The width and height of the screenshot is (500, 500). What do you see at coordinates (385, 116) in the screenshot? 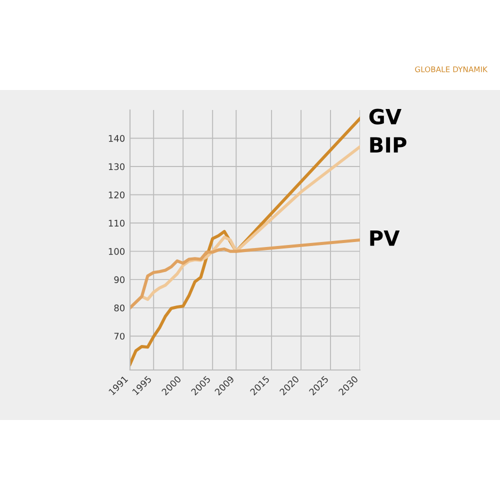
I see `series-label: GV` at bounding box center [385, 116].